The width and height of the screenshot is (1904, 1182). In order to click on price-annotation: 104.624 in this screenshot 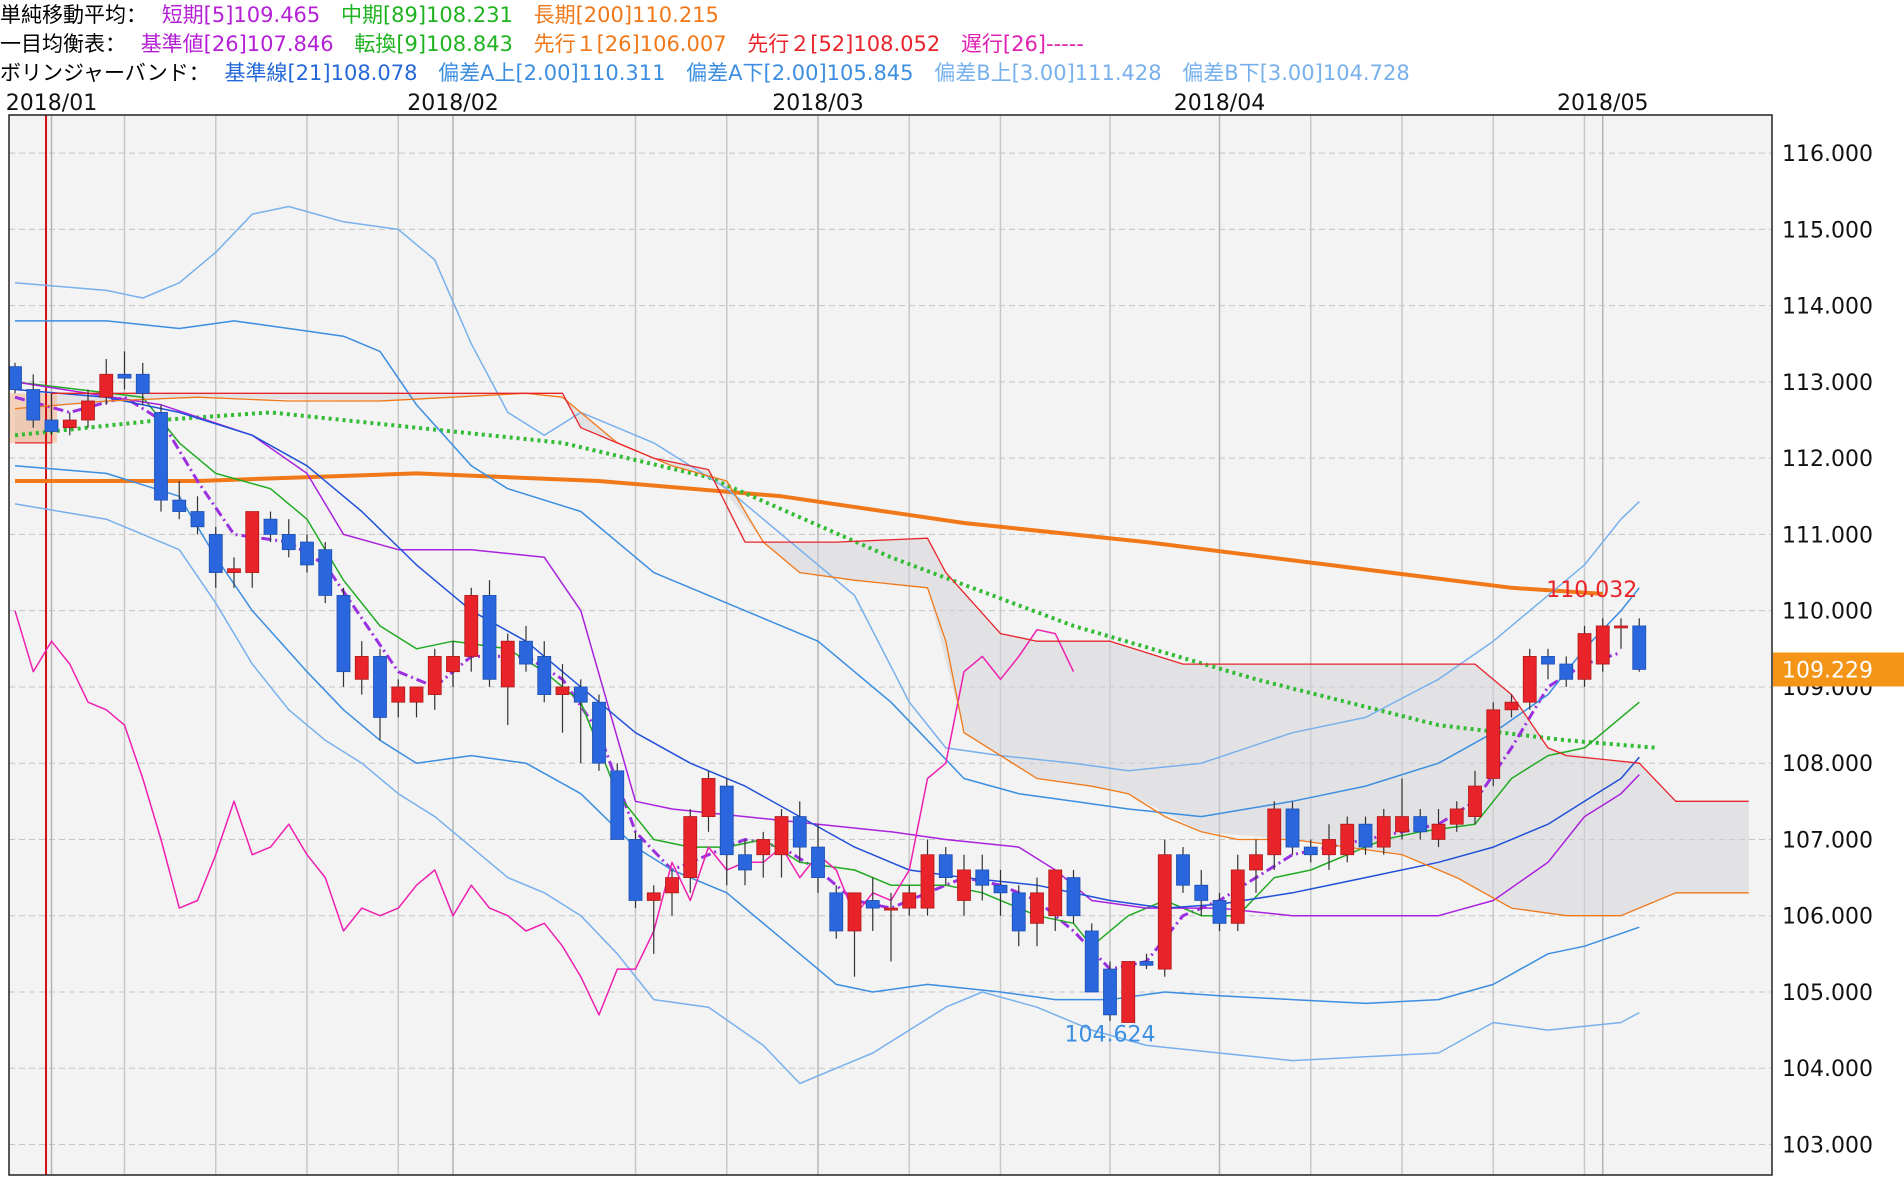, I will do `click(1110, 1035)`.